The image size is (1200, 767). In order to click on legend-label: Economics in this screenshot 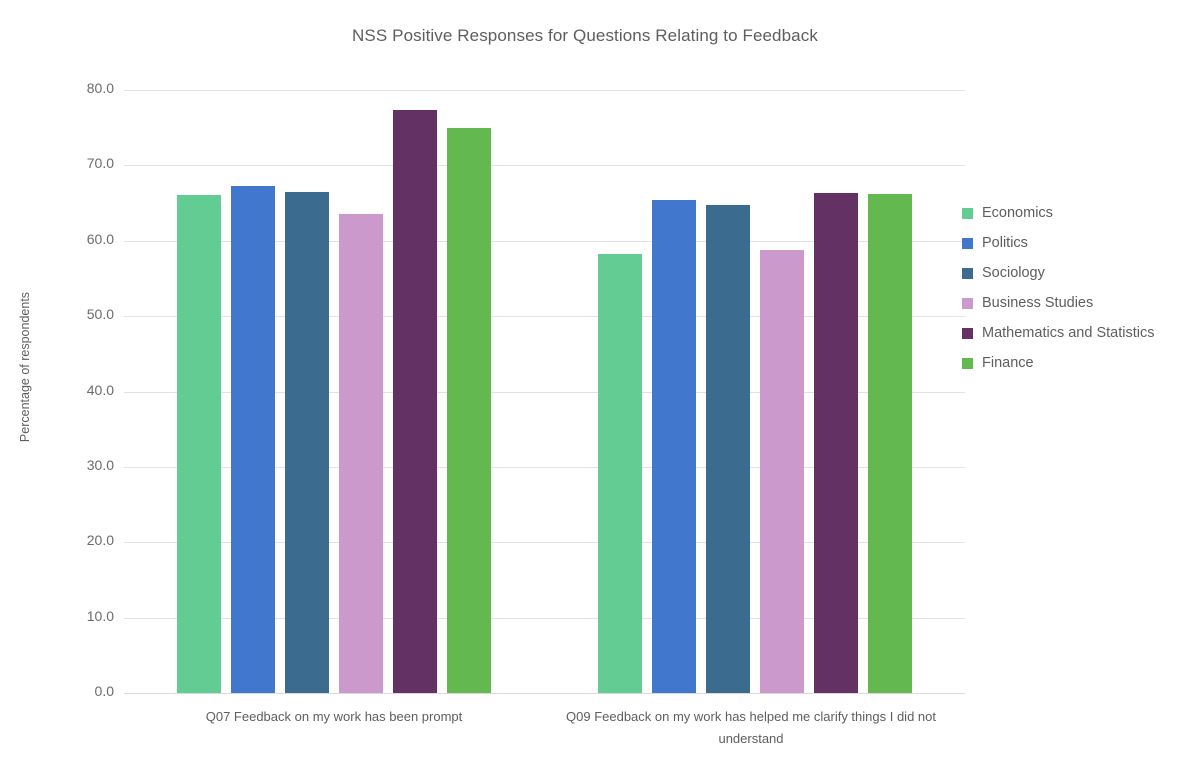, I will do `click(1017, 213)`.